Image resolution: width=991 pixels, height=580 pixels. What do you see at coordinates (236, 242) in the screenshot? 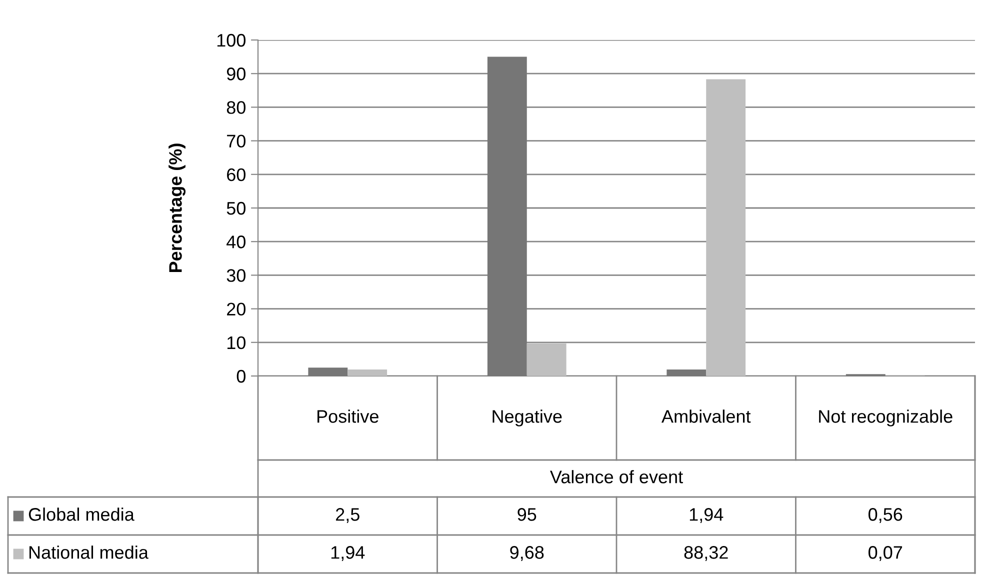
I see `y-tick-label: 40` at bounding box center [236, 242].